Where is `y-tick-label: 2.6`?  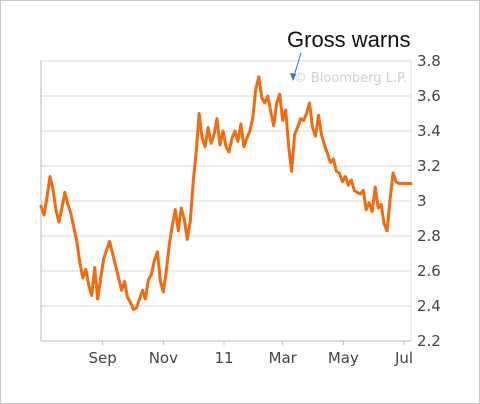 y-tick-label: 2.6 is located at coordinates (429, 271).